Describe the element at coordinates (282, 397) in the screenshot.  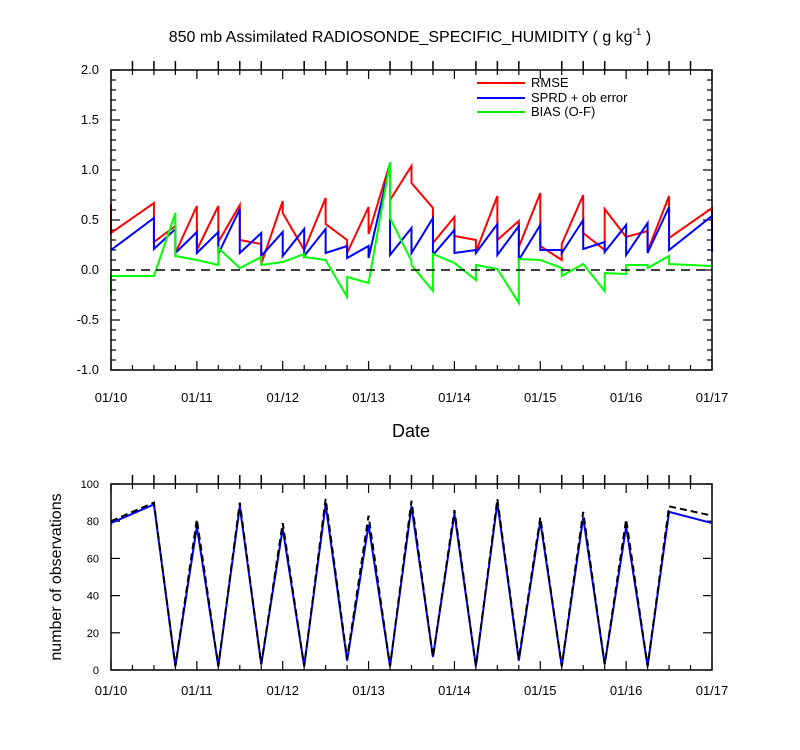
I see `top-x-tick-label: 01/12` at that location.